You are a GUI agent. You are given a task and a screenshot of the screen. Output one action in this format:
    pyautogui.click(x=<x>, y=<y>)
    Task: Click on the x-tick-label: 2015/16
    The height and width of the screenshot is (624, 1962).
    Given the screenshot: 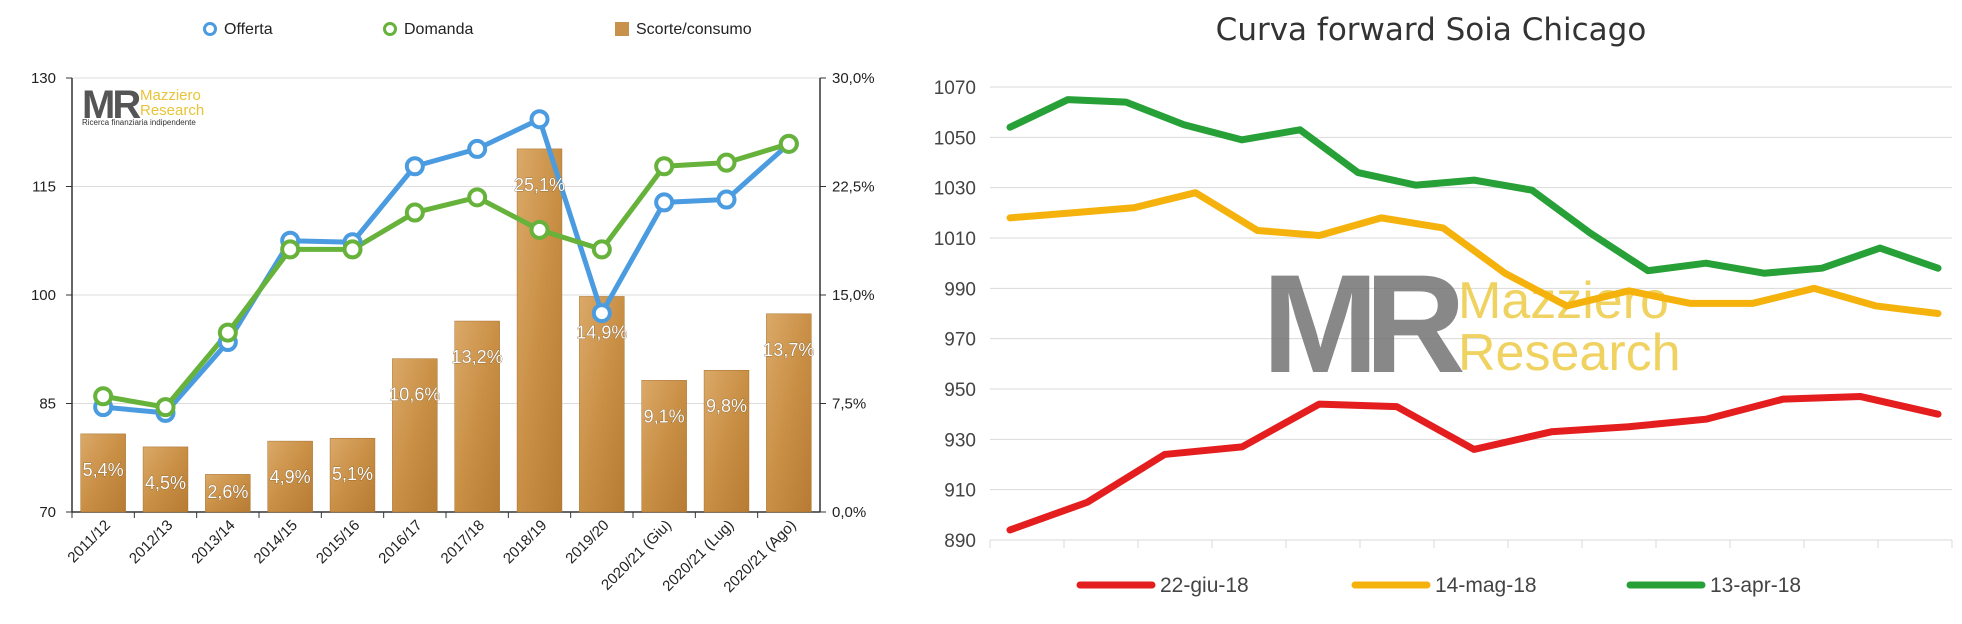 What is the action you would take?
    pyautogui.click(x=338, y=542)
    